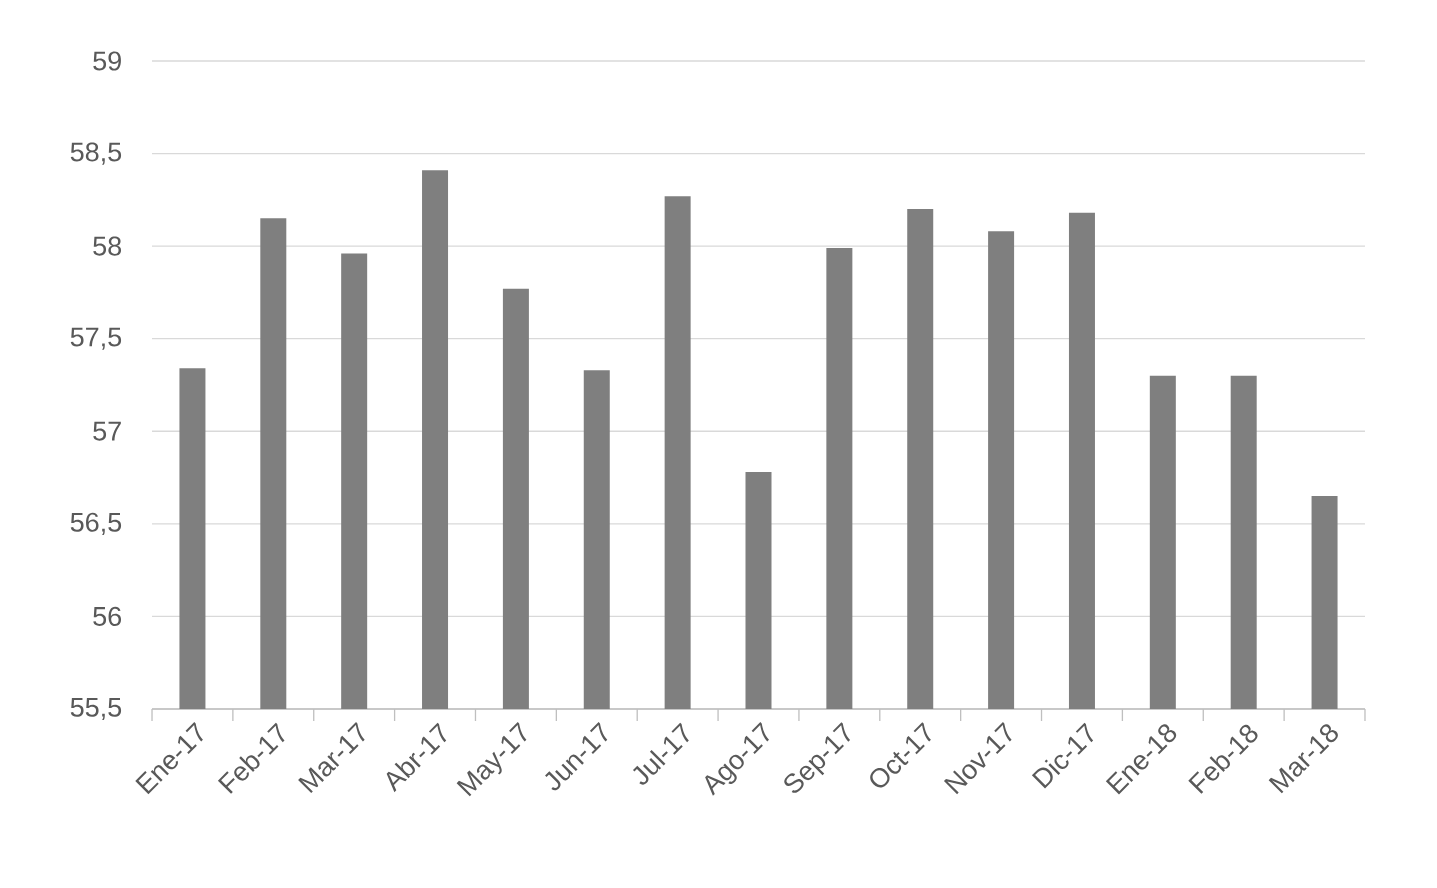 The width and height of the screenshot is (1437, 888). Describe the element at coordinates (107, 61) in the screenshot. I see `y-tick-label: 59` at that location.